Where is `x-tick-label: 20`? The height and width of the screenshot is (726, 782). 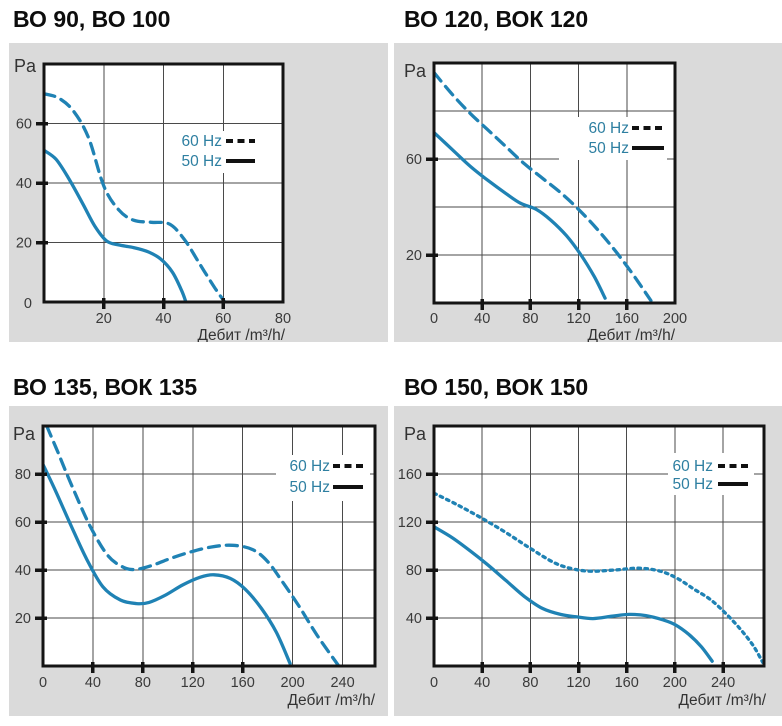 x-tick-label: 20 is located at coordinates (104, 319).